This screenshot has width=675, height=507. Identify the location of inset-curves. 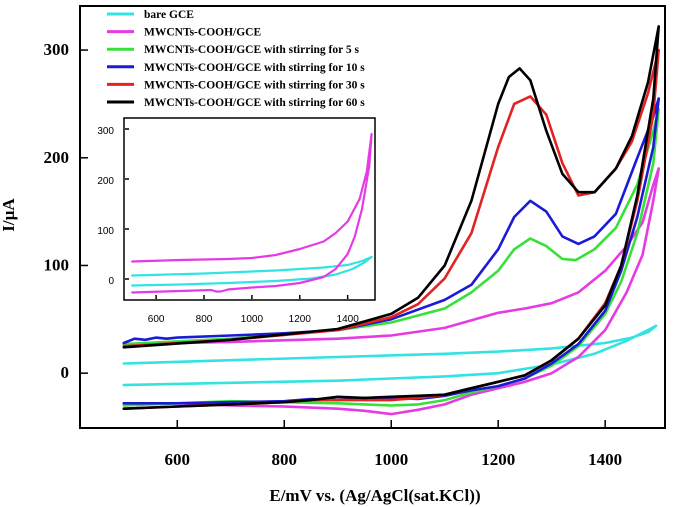
(252, 213).